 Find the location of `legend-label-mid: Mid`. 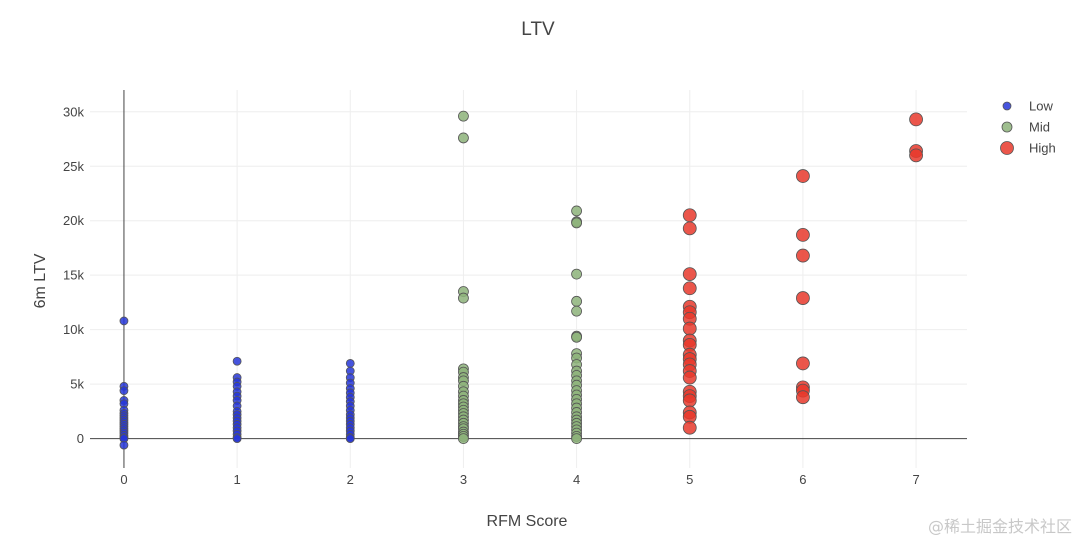

legend-label-mid: Mid is located at coordinates (1039, 127).